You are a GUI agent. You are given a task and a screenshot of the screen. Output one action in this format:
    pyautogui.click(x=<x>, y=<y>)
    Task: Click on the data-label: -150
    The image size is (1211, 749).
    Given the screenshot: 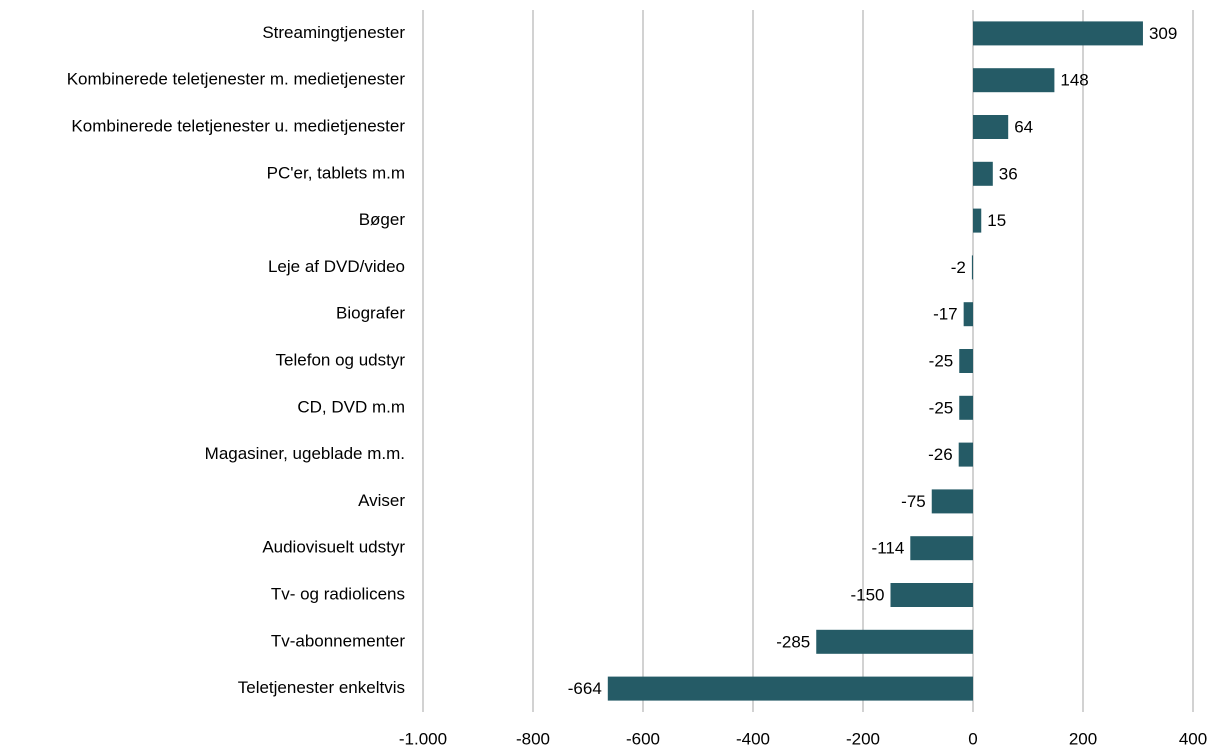 What is the action you would take?
    pyautogui.click(x=867, y=594)
    